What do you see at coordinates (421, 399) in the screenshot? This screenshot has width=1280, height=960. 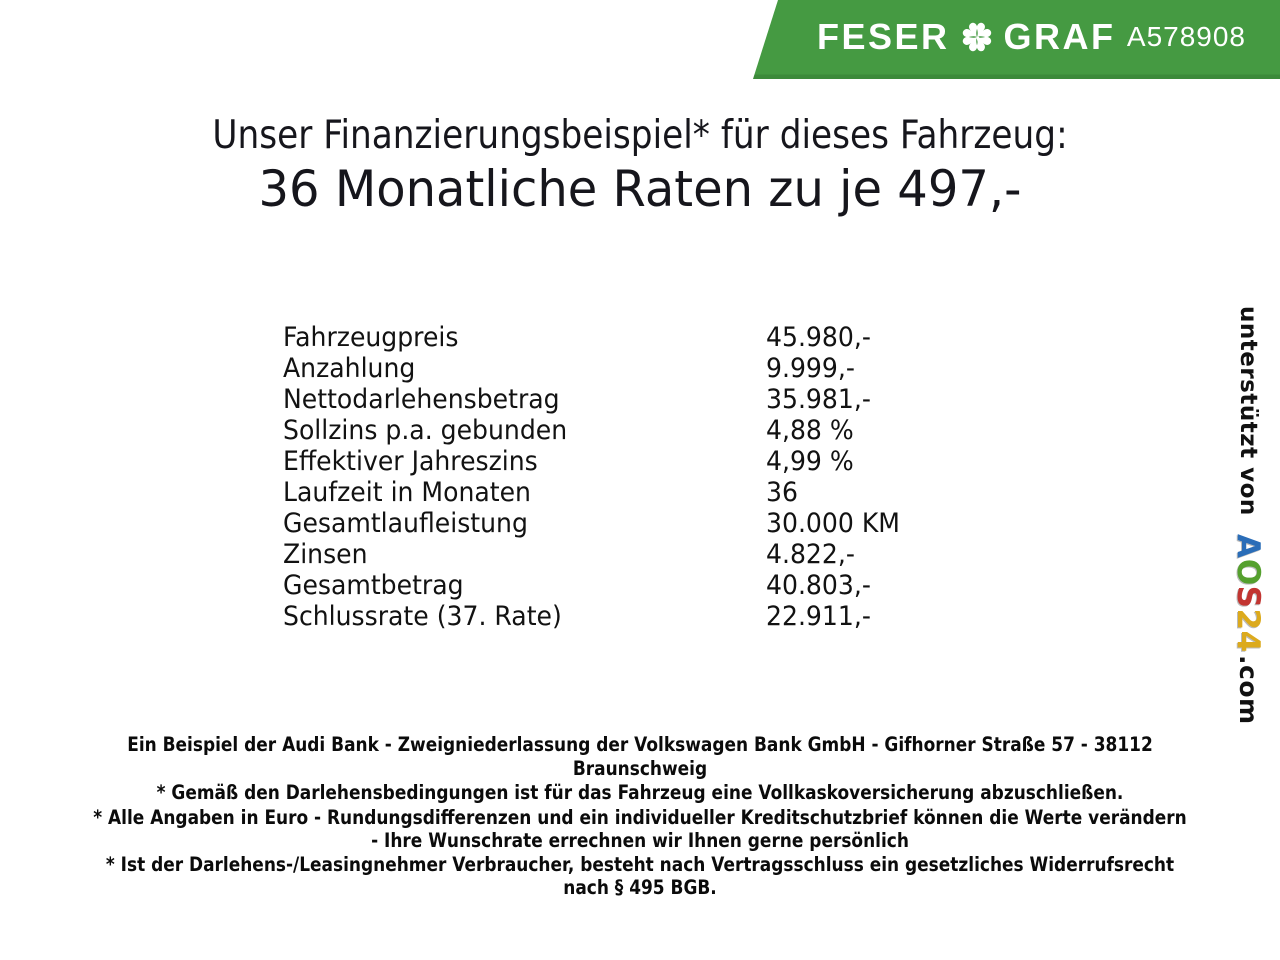 I see `row-label: Nettodarlehensbetrag` at bounding box center [421, 399].